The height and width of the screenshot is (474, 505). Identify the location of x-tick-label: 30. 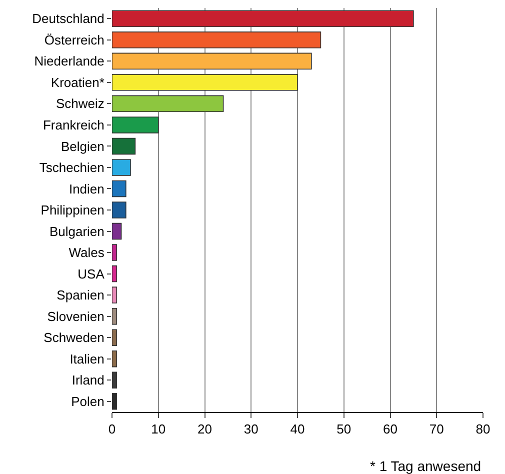
(251, 429).